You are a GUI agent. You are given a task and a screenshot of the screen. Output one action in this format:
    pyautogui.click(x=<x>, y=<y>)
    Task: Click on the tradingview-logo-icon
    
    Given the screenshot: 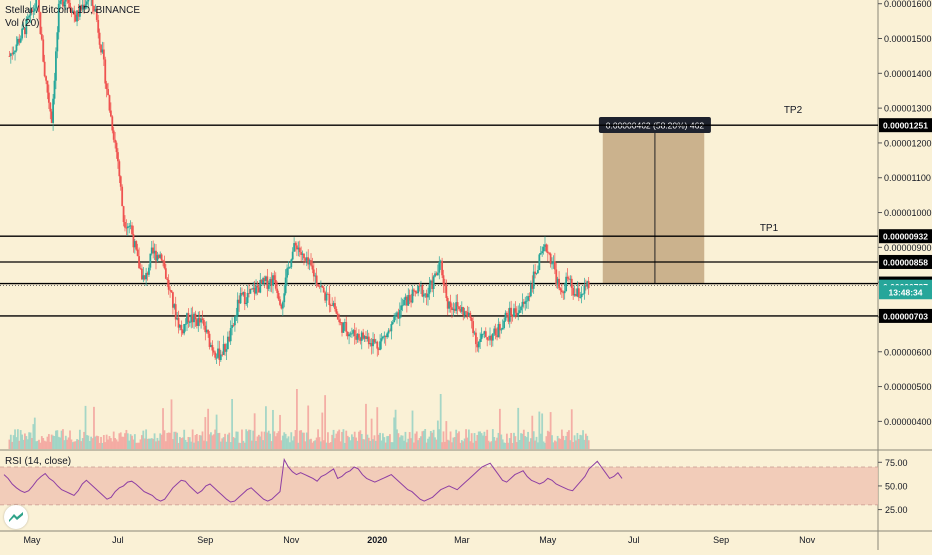 What is the action you would take?
    pyautogui.click(x=16, y=517)
    